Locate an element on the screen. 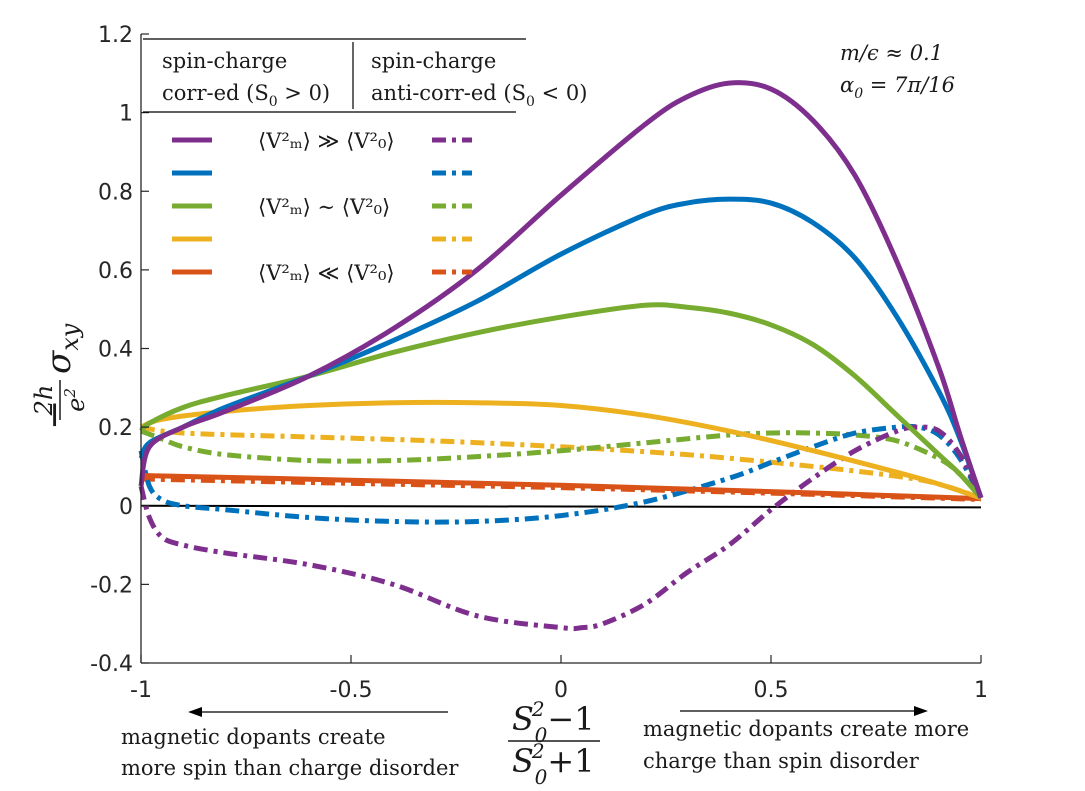  arrow-left-icon is located at coordinates (195, 712).